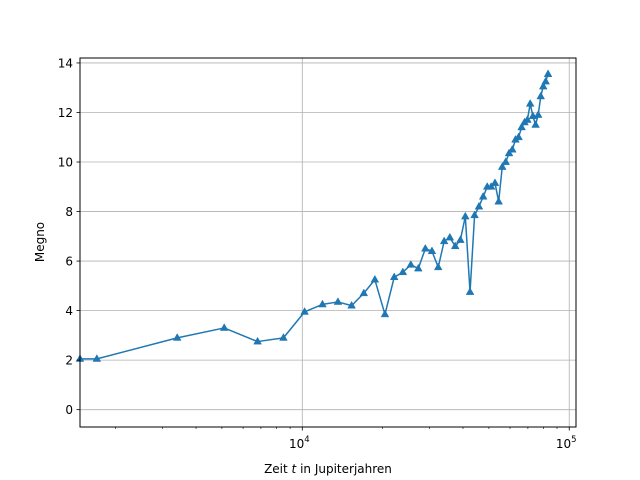 Image resolution: width=640 pixels, height=480 pixels. Describe the element at coordinates (566, 443) in the screenshot. I see `x-tick-label: 10⁵` at that location.